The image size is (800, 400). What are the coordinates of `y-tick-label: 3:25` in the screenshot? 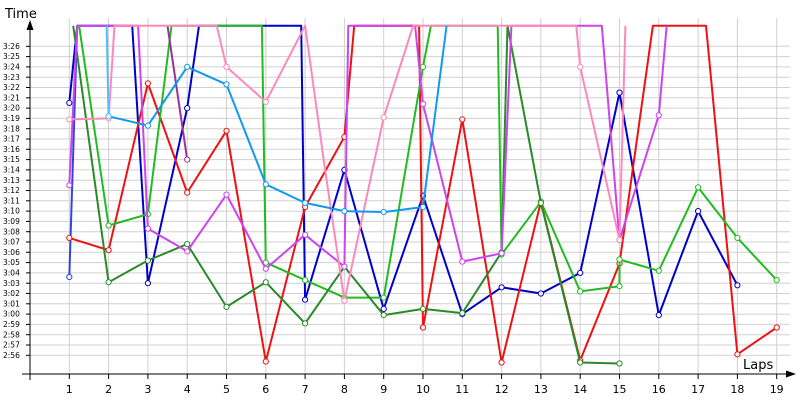 It's located at (11, 56).